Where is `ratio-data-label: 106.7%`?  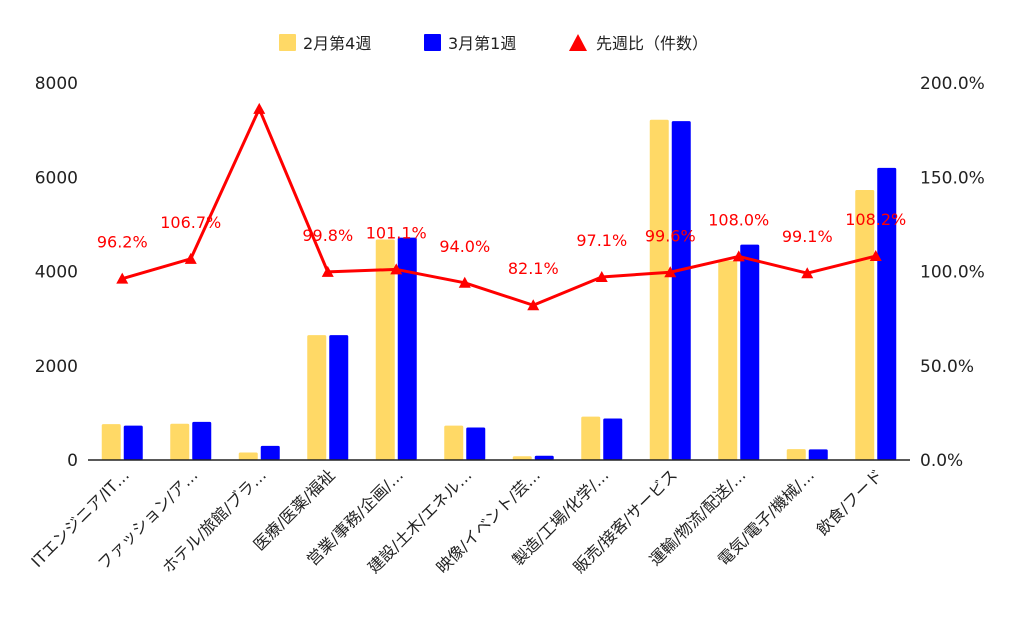 ratio-data-label: 106.7% is located at coordinates (190, 222).